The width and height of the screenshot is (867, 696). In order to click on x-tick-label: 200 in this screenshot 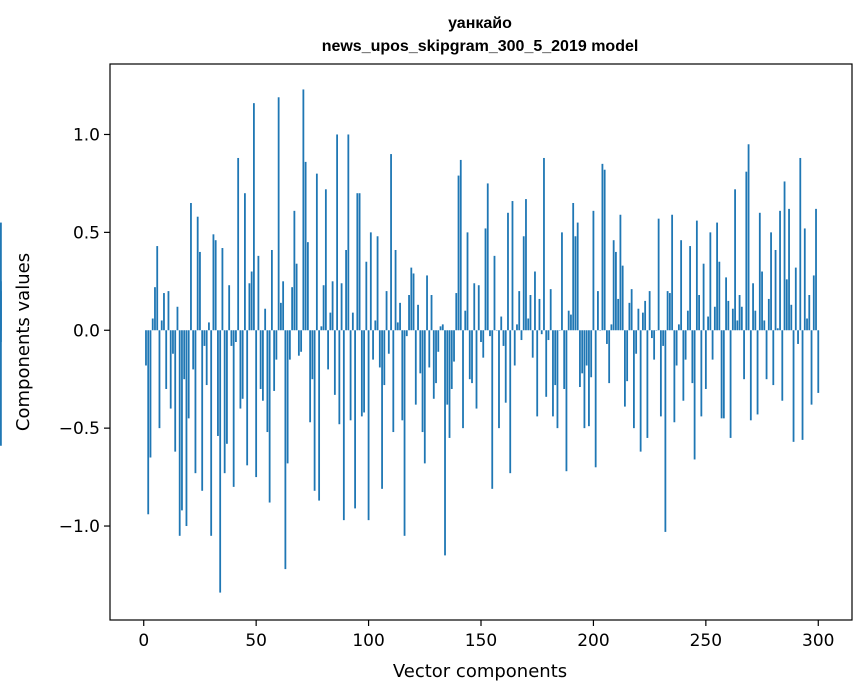, I will do `click(593, 641)`.